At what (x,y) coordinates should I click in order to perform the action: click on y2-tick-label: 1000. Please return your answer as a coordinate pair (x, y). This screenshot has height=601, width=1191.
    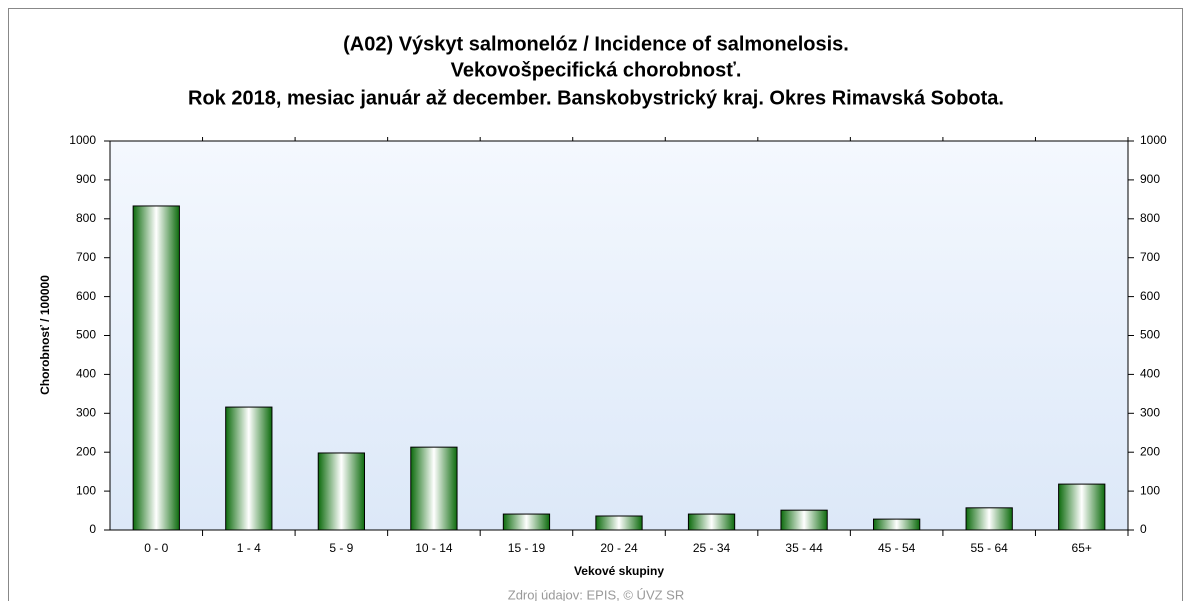
    Looking at the image, I should click on (1153, 140).